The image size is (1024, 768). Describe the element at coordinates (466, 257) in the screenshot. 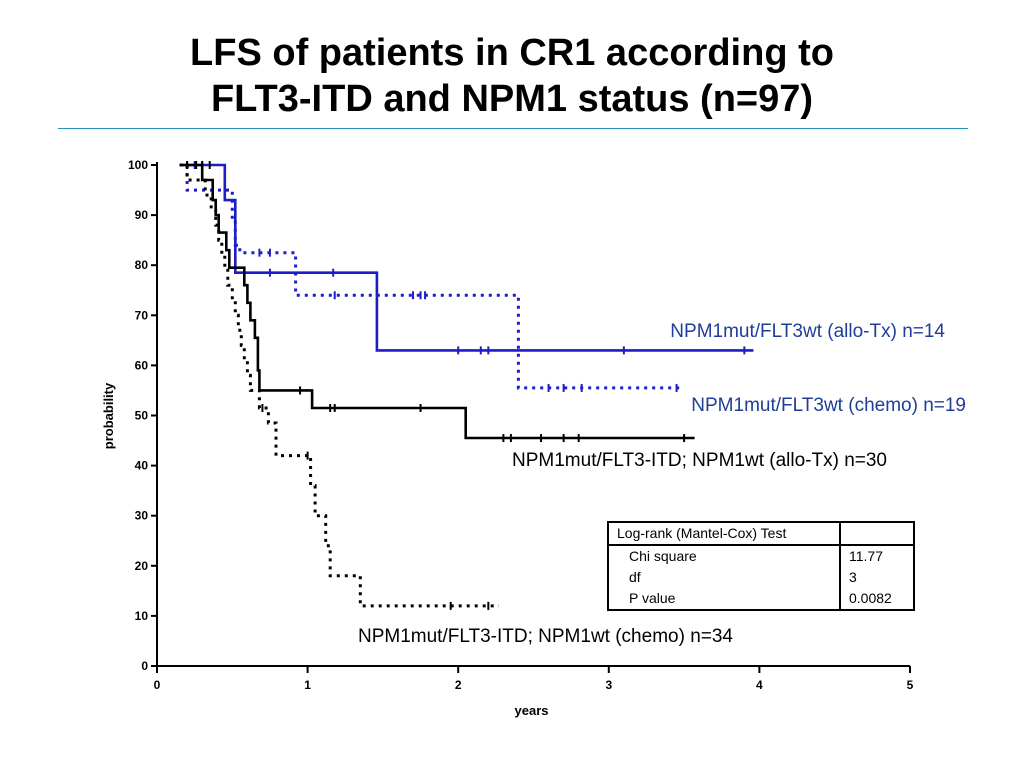

I see `series-line-allo-tx-flt3wt` at that location.